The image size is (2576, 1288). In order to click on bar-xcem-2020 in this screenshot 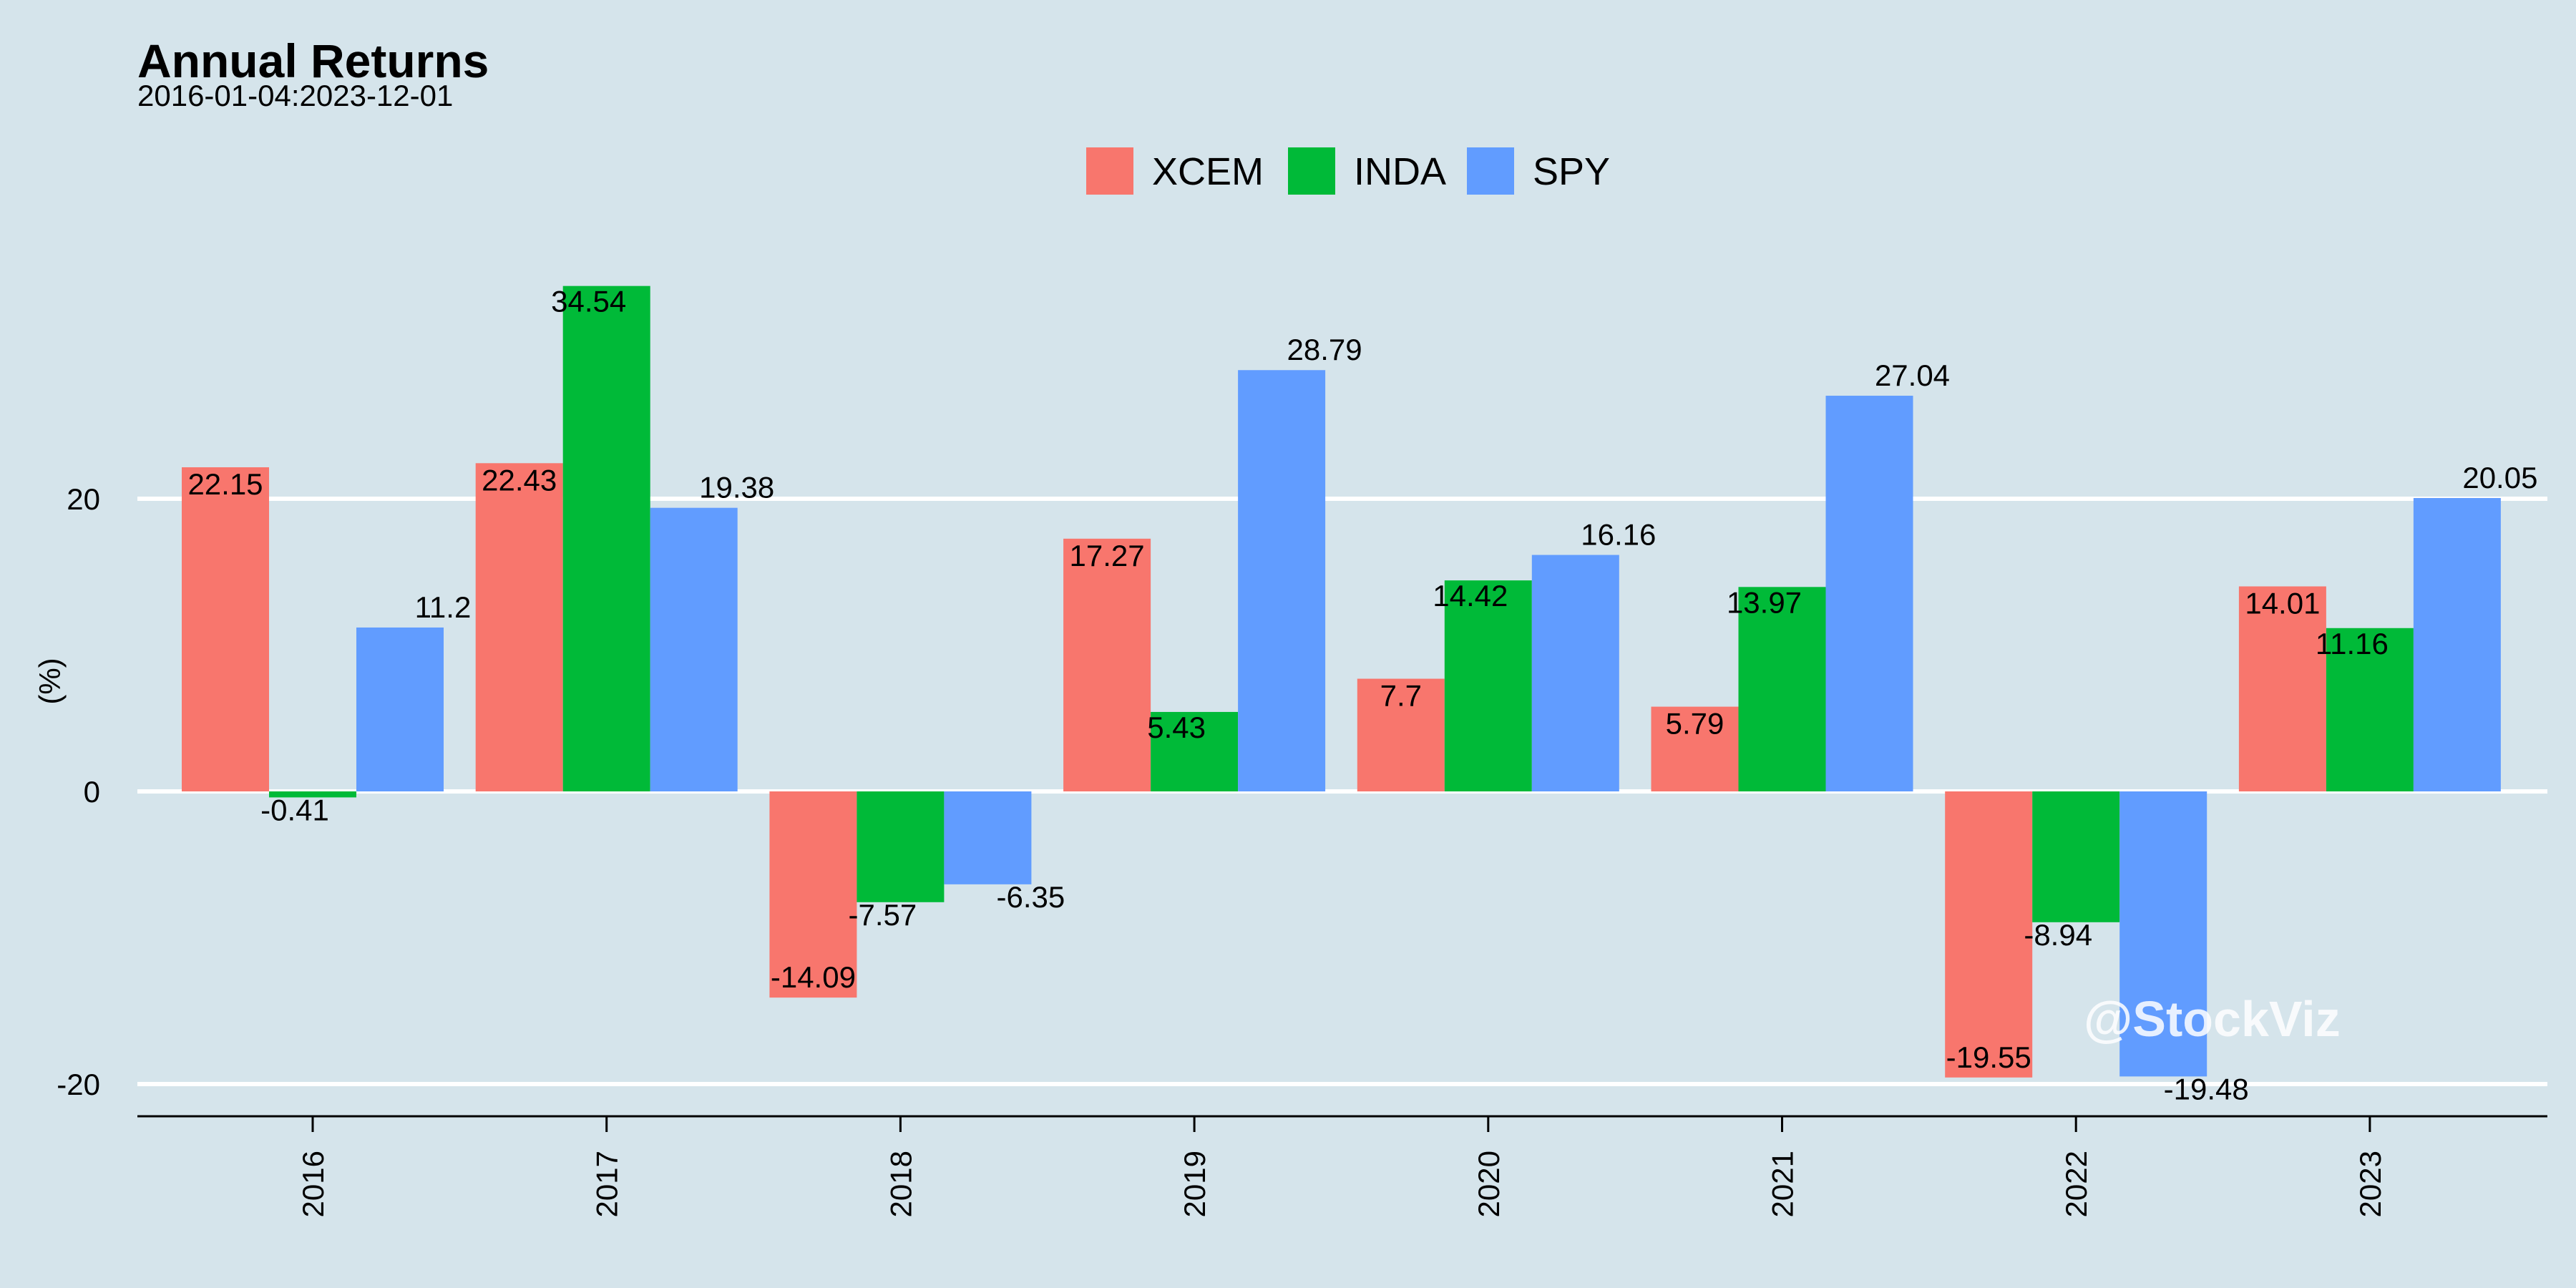, I will do `click(1401, 735)`.